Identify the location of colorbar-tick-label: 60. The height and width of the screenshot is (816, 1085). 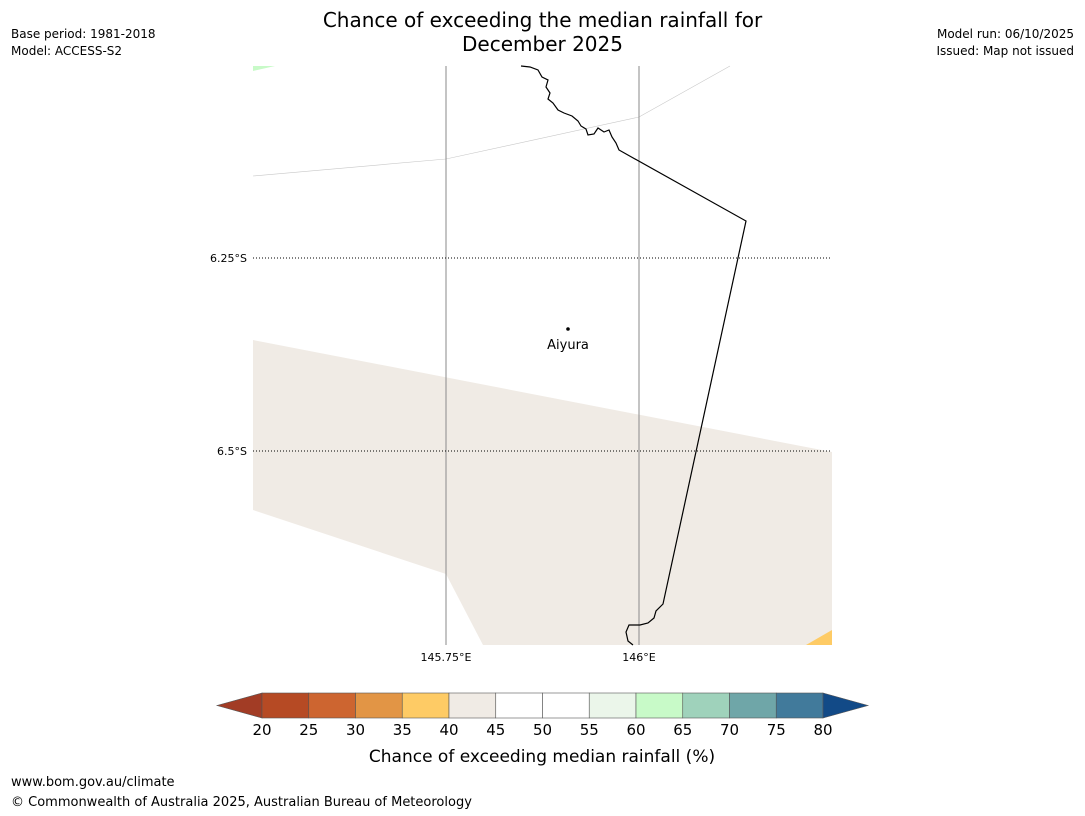
(635, 730).